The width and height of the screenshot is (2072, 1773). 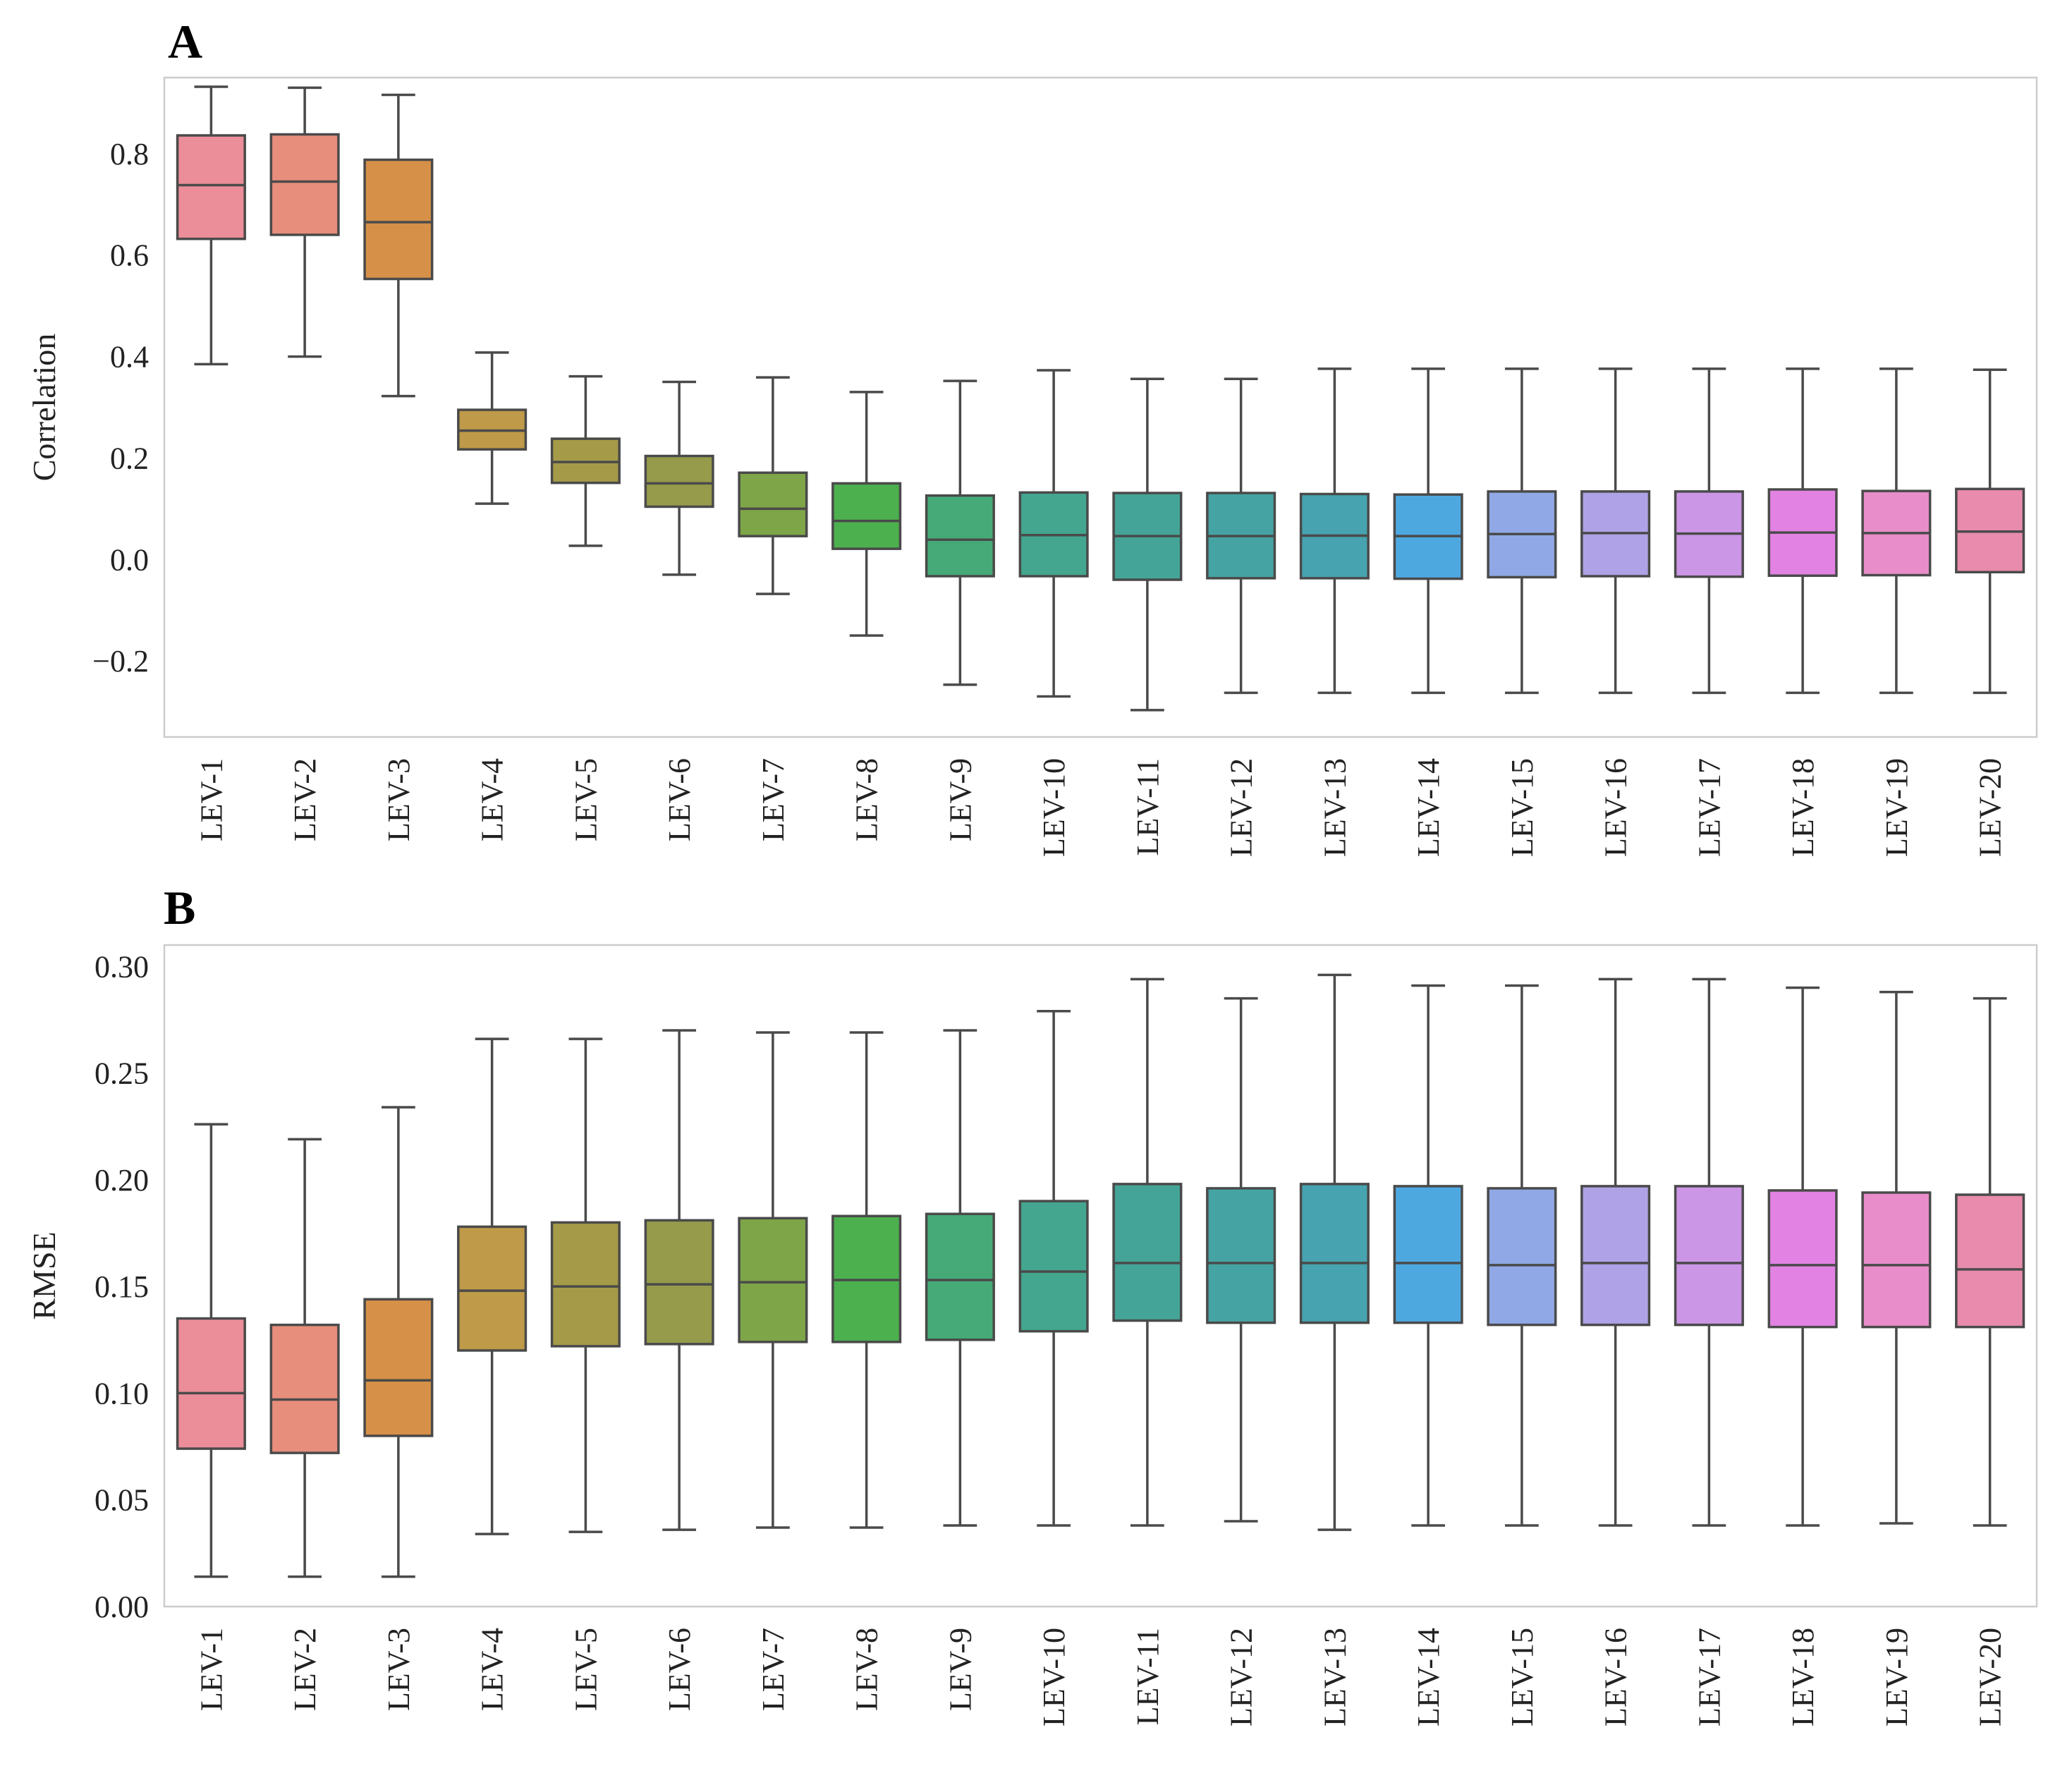 I want to click on panel-label-a: A, so click(x=185, y=42).